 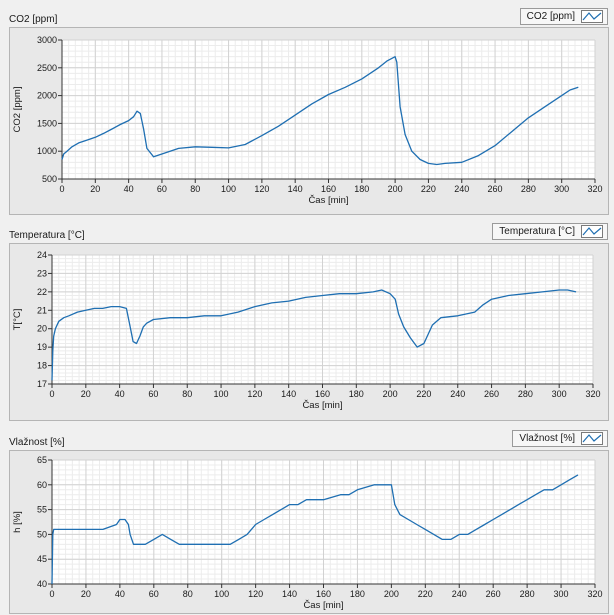 I want to click on y-tick-label: 2500, so click(x=47, y=68).